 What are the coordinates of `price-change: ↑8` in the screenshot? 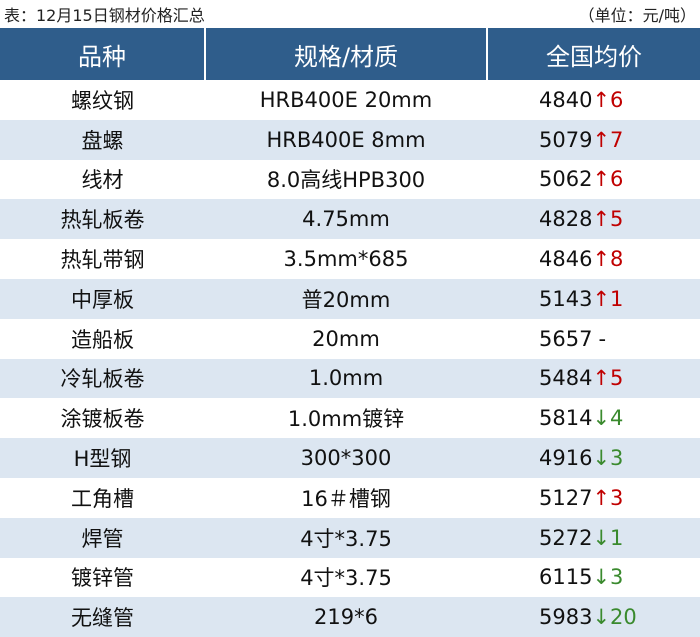 It's located at (608, 259).